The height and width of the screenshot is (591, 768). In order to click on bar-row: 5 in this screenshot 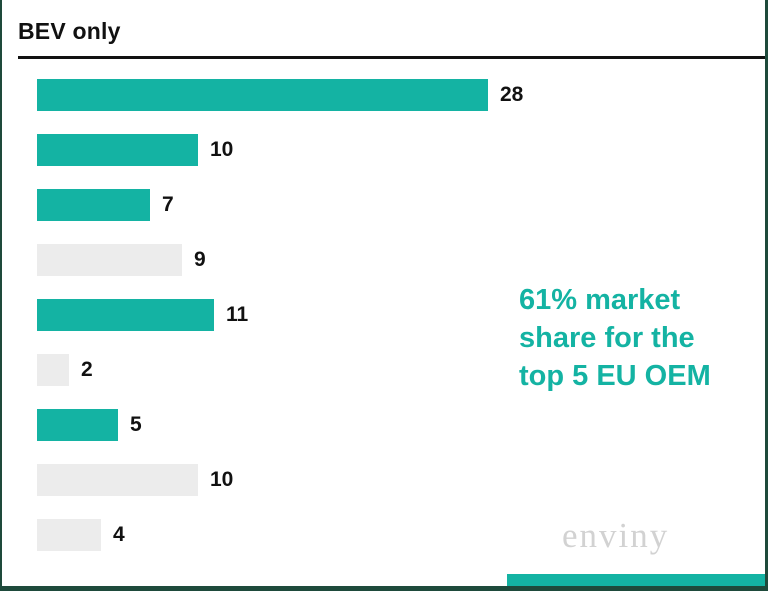, I will do `click(401, 425)`.